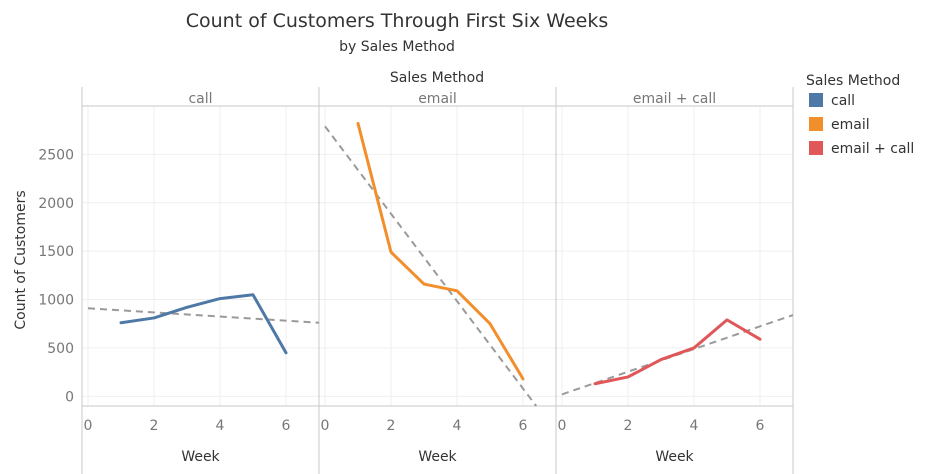 This screenshot has height=474, width=945. I want to click on y-tick-label: 2500, so click(56, 155).